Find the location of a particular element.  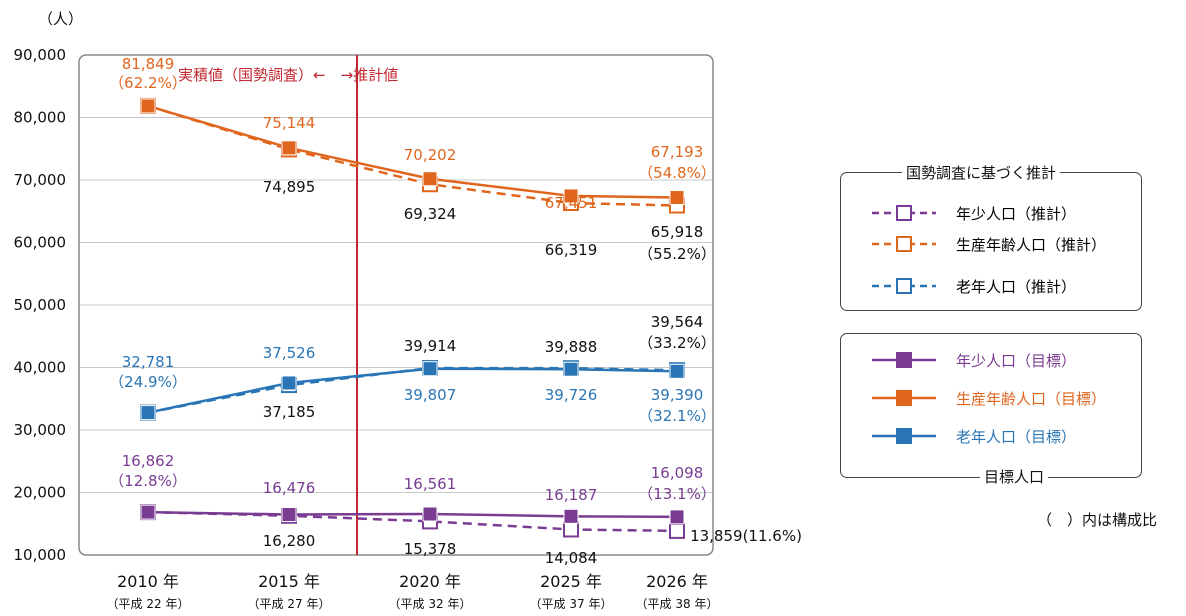

y-tick-label: 20,000 is located at coordinates (40, 493).